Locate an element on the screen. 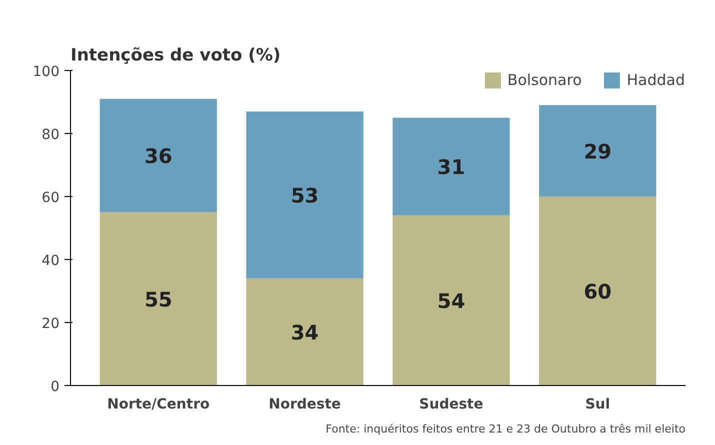 This screenshot has width=715, height=445. y-tick-label: 60 is located at coordinates (51, 198).